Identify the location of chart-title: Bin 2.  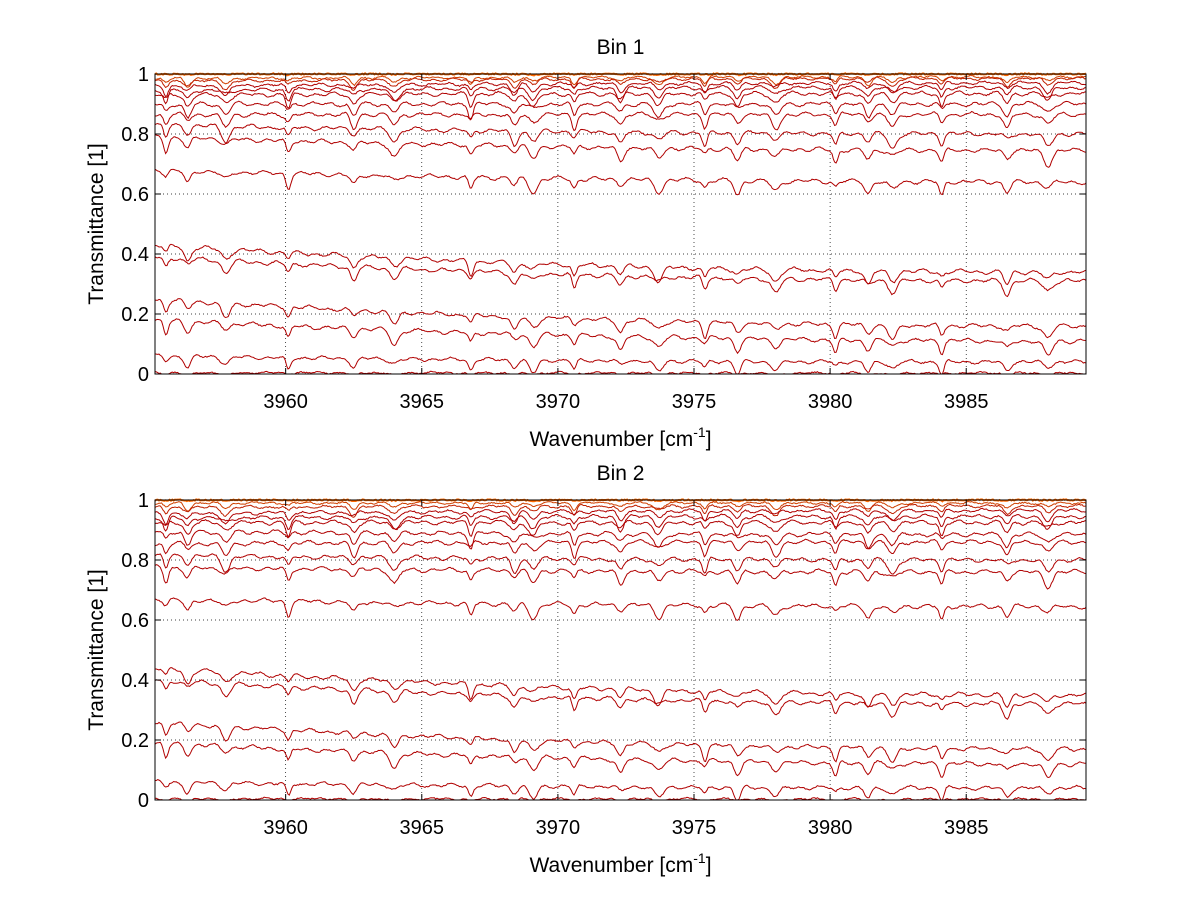
(621, 473).